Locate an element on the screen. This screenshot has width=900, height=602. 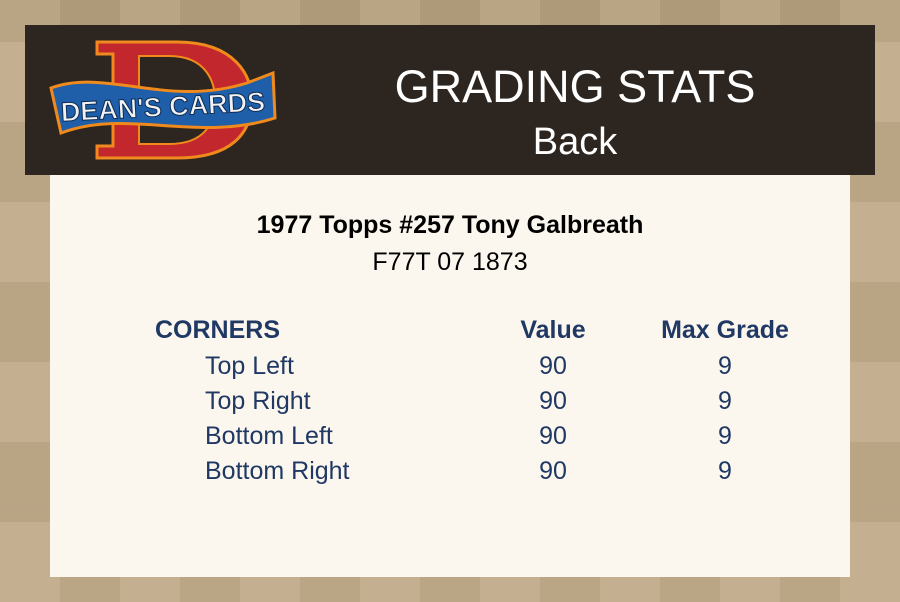
card-name: 1977 Topps #257 Tony Galbreath is located at coordinates (450, 225).